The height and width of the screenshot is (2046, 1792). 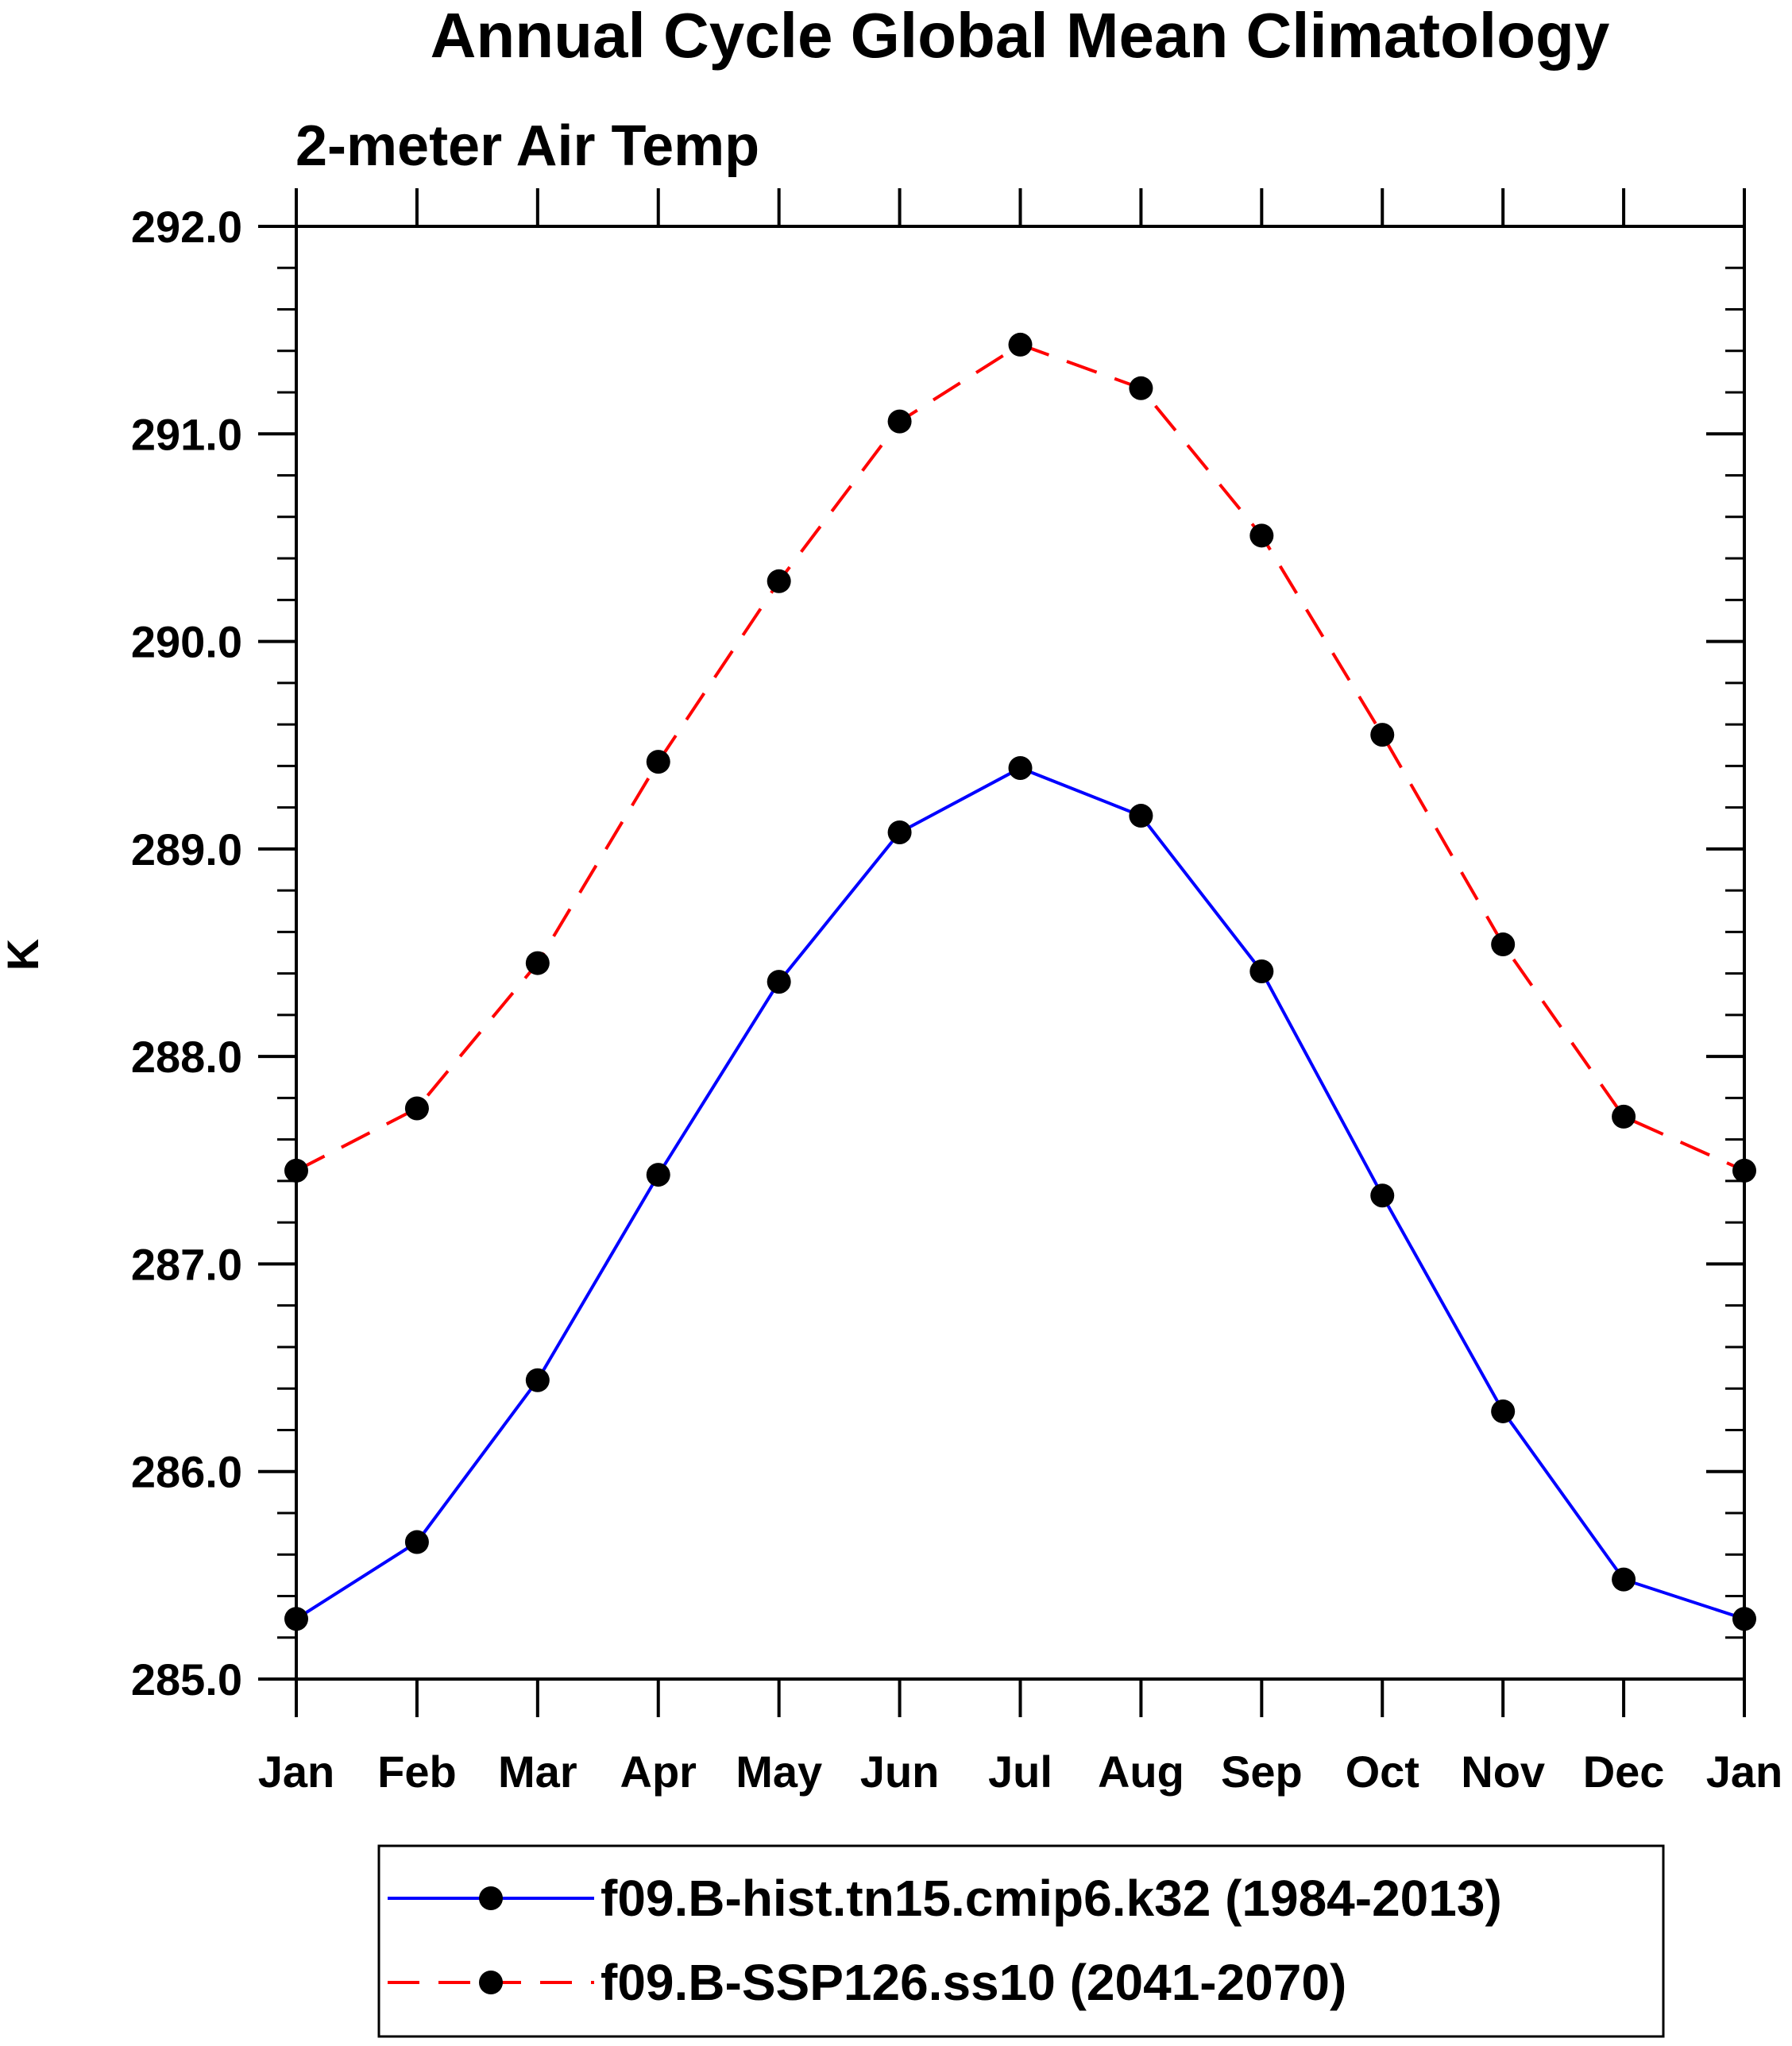 What do you see at coordinates (1262, 1772) in the screenshot?
I see `x-tick-label: Sep` at bounding box center [1262, 1772].